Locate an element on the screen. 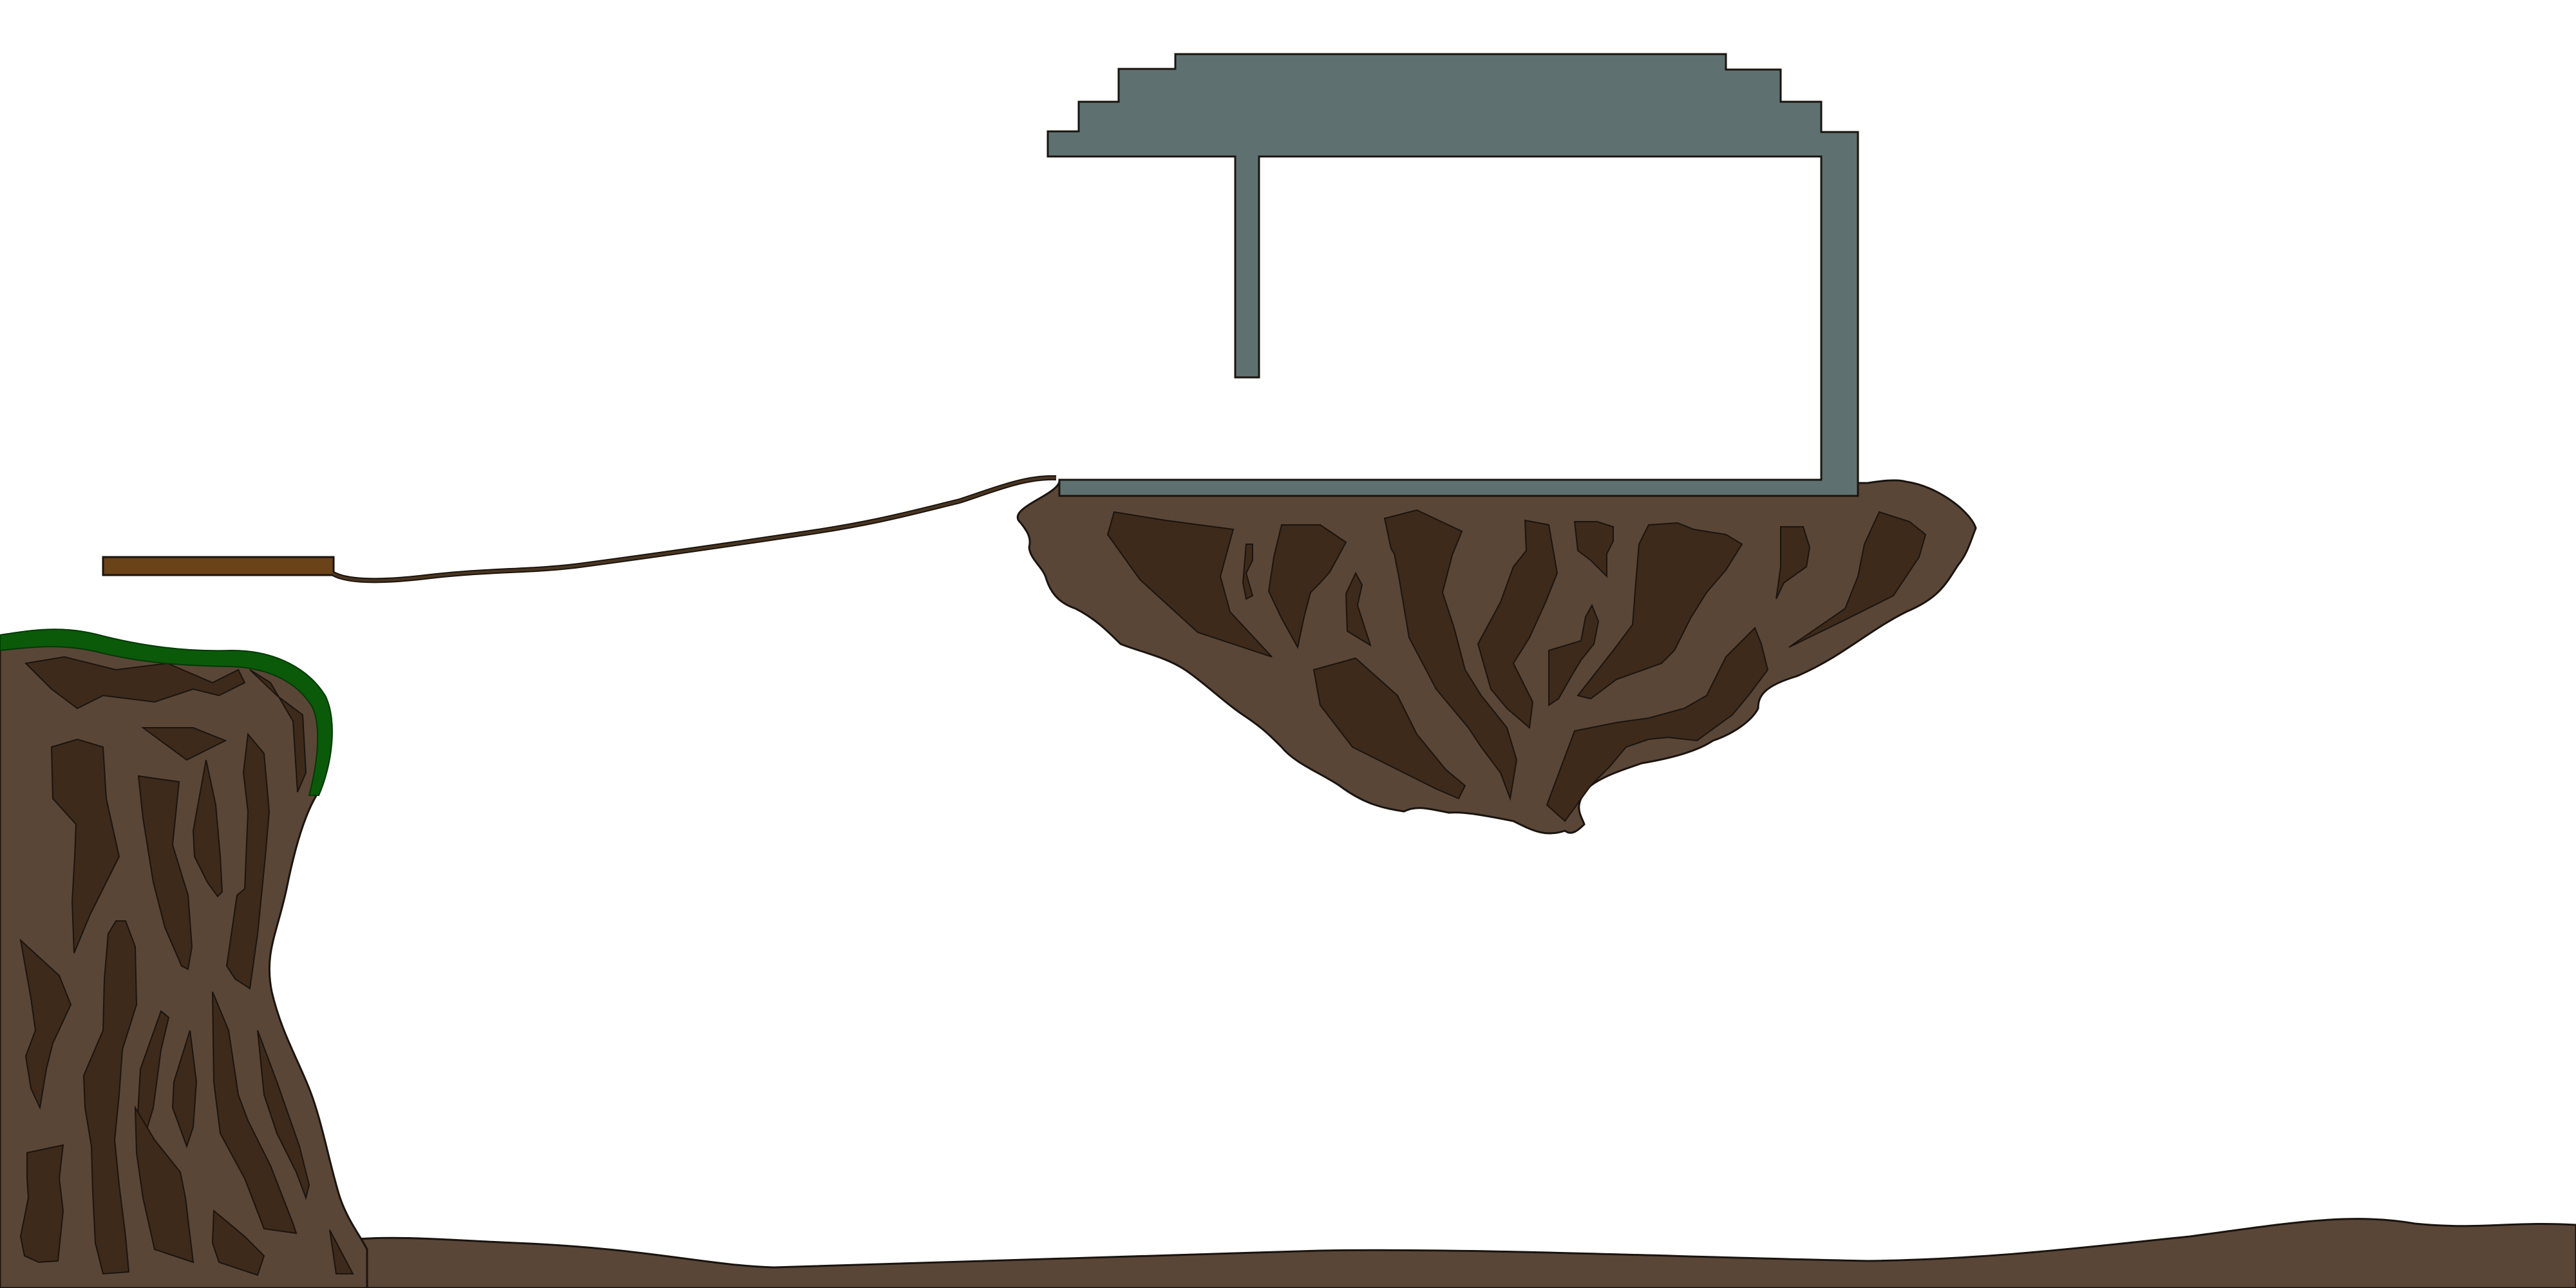 The height and width of the screenshot is (1288, 2576). island-crevices is located at coordinates (1516, 665).